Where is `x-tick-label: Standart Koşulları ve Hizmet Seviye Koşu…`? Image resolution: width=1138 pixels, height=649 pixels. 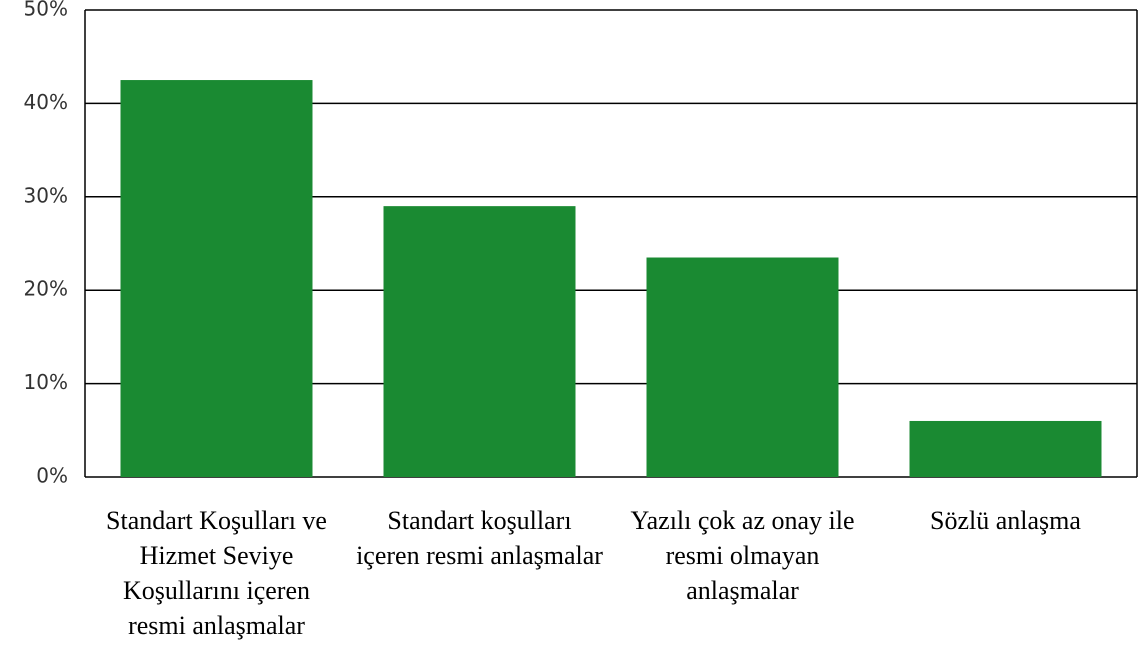 x-tick-label: Standart Koşulları ve Hizmet Seviye Koşu… is located at coordinates (216, 573).